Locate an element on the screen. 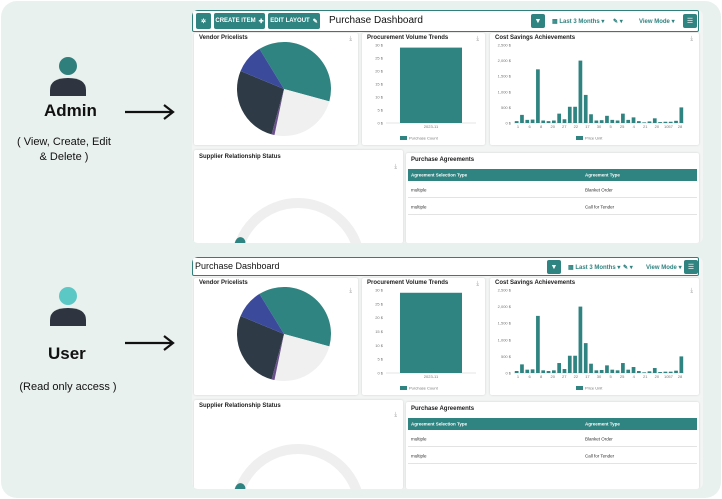 Image resolution: width=722 pixels, height=499 pixels. y-tick-label: 1,000 $ is located at coordinates (505, 339).